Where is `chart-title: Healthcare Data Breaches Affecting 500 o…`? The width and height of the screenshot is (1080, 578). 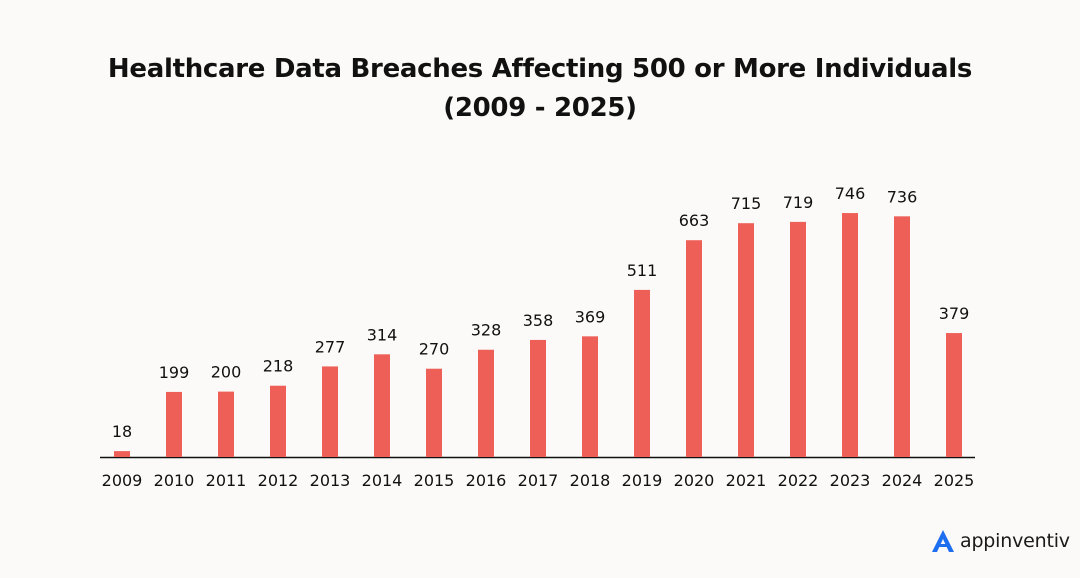
chart-title: Healthcare Data Breaches Affecting 500 o… is located at coordinates (540, 69).